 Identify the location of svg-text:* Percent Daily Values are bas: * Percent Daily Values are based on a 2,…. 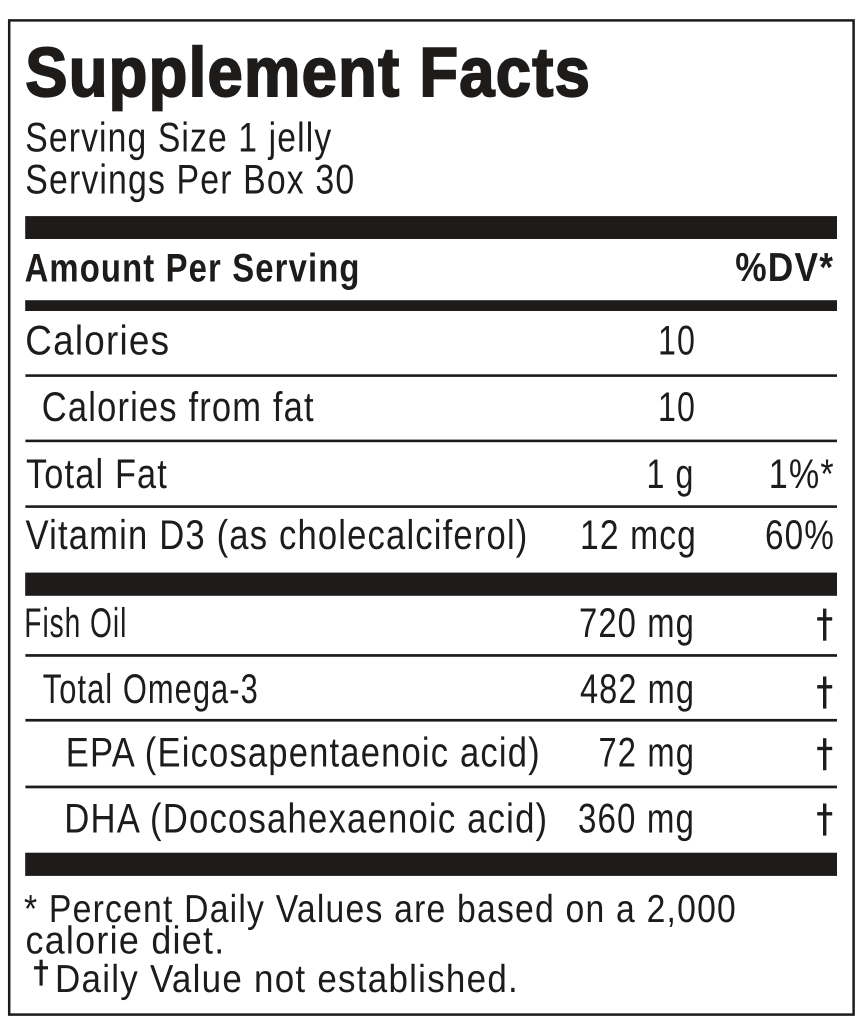
(380, 909).